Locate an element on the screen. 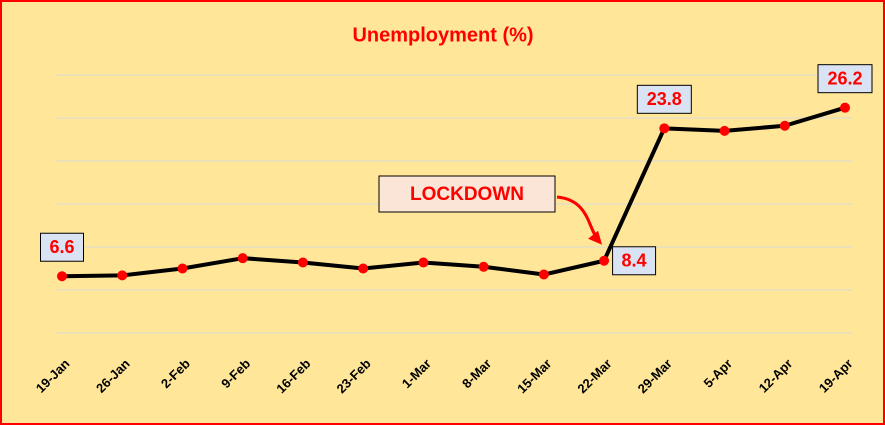 This screenshot has height=425, width=885. value-label: 8.4 is located at coordinates (634, 261).